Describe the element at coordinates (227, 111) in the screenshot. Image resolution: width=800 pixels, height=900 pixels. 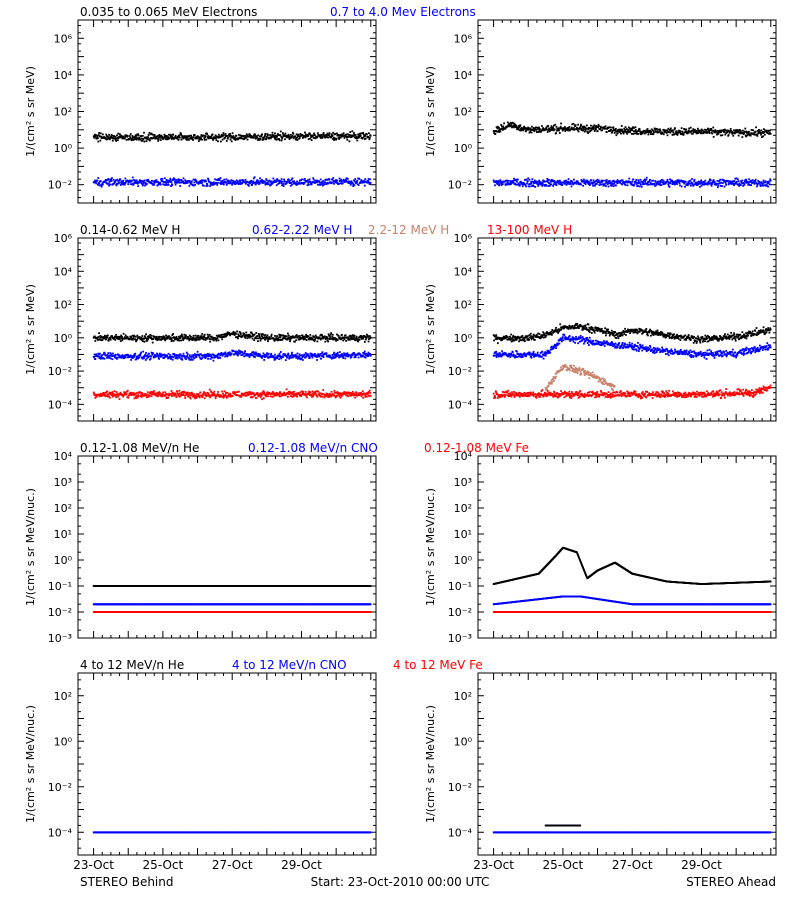
I see `behind-electrons-frame` at that location.